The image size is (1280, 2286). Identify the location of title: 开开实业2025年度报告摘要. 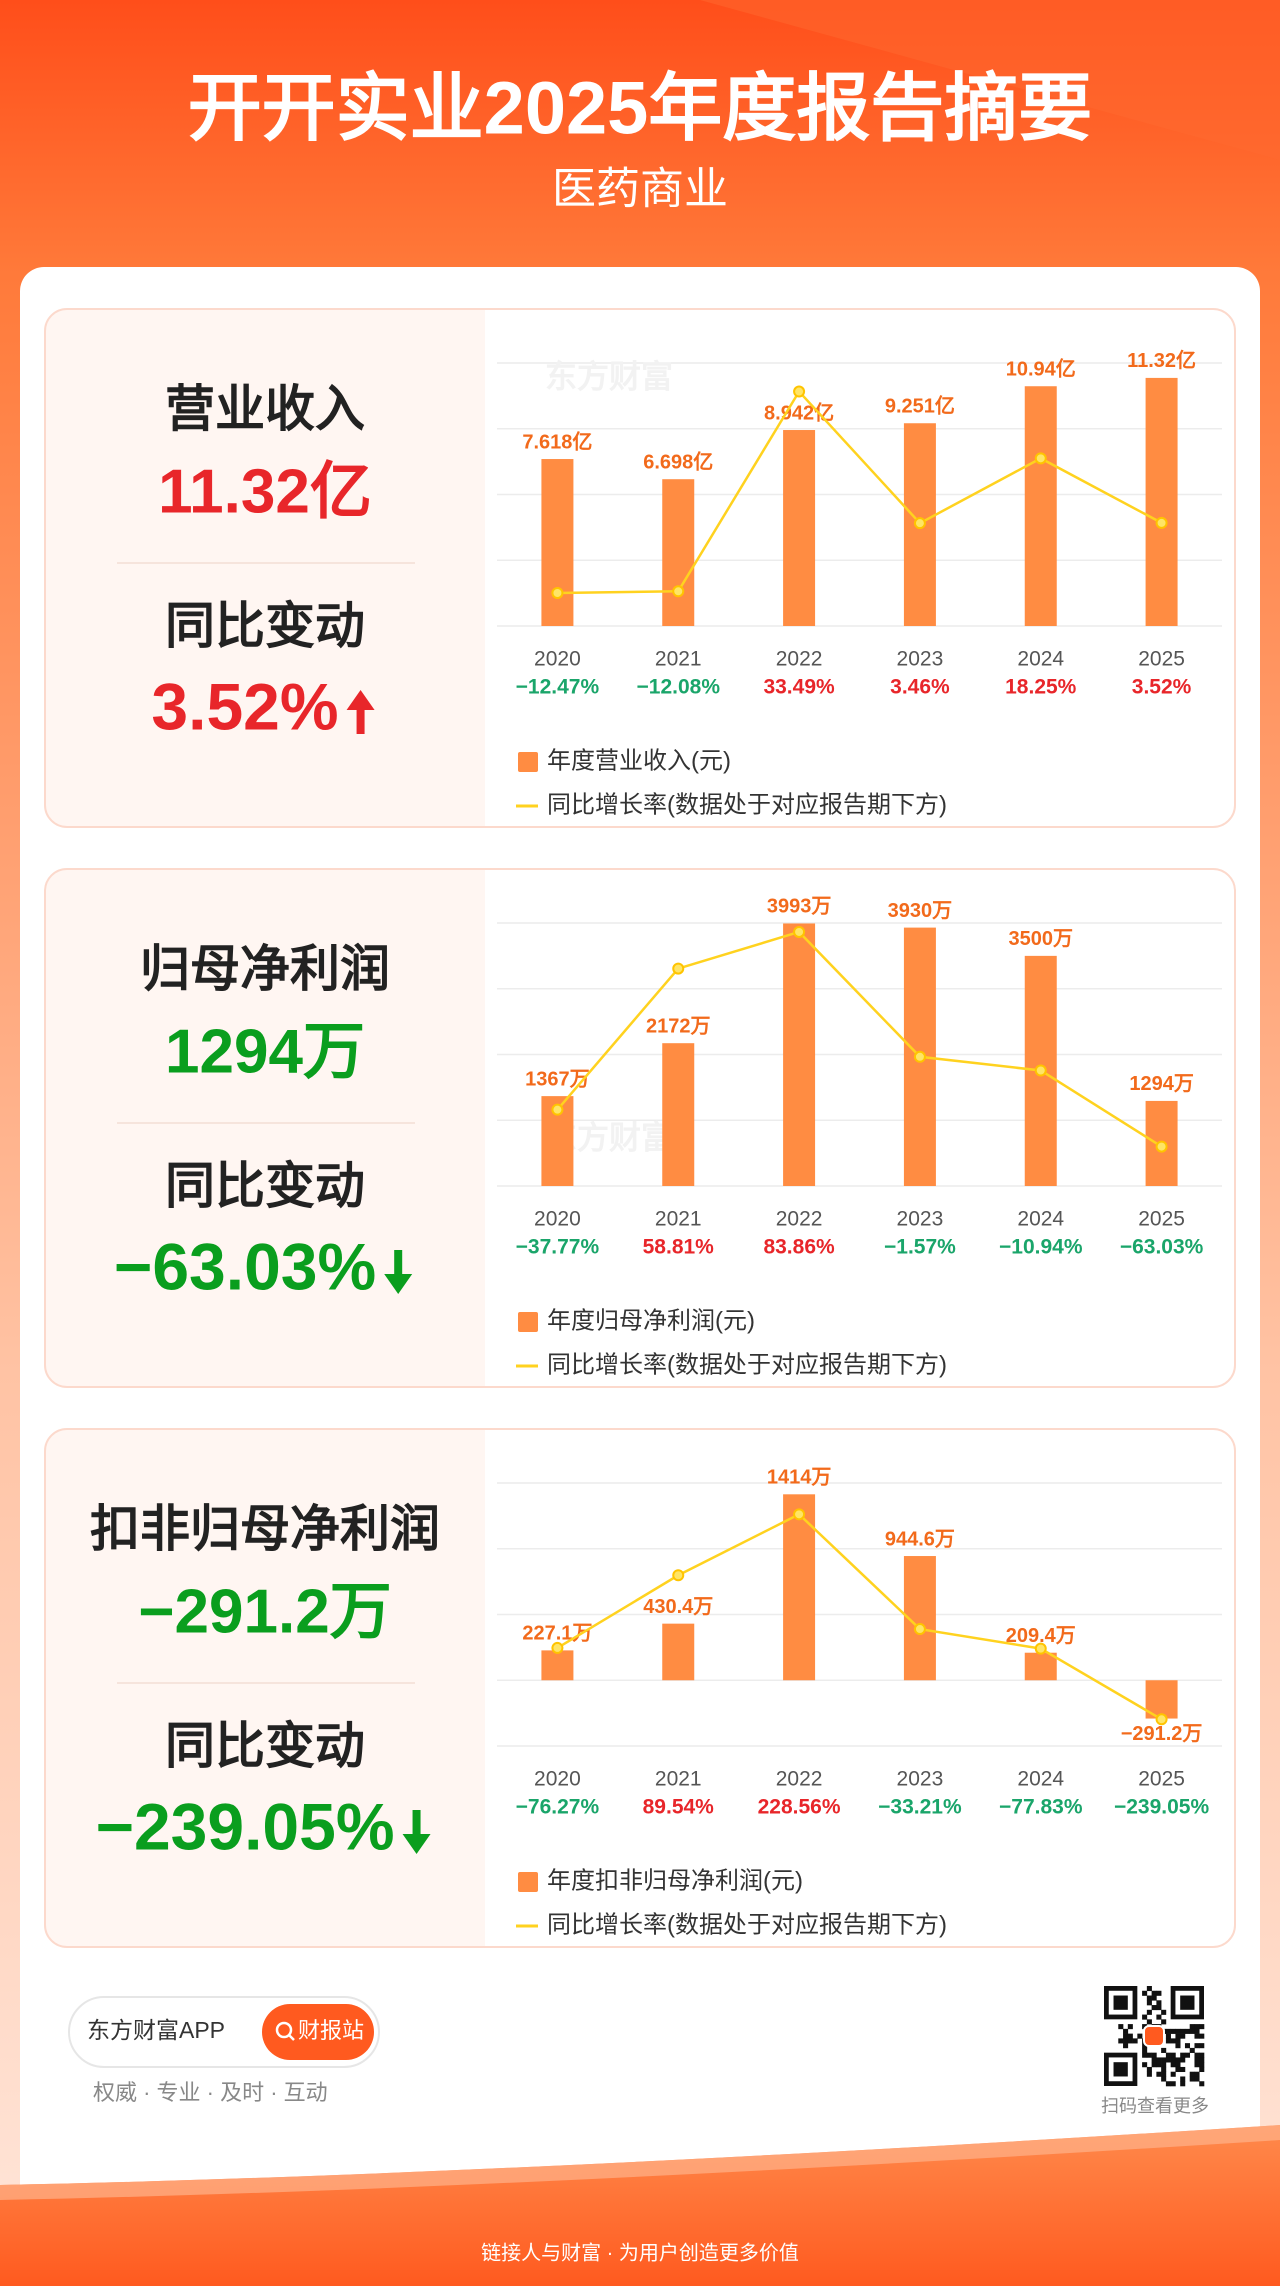
(640, 108).